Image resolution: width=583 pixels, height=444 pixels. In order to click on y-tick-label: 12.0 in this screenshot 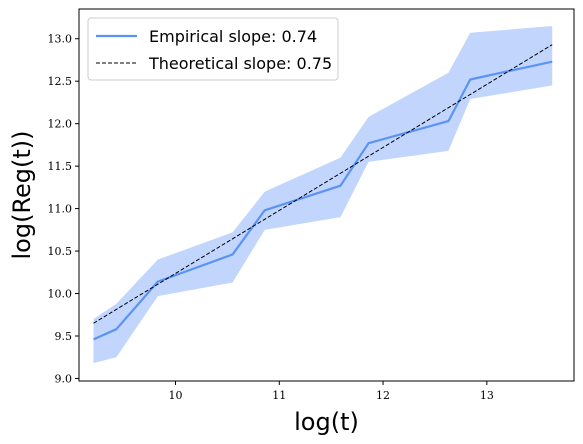, I will do `click(60, 124)`.